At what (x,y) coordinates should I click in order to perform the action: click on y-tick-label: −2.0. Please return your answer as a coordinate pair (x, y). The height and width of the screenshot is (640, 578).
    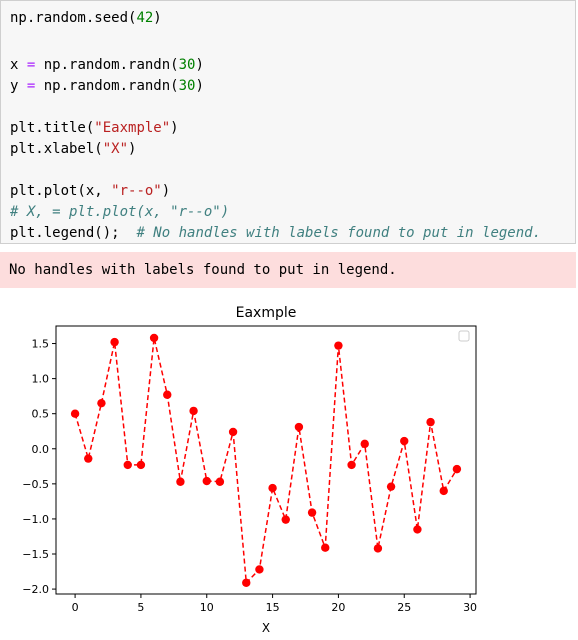
    Looking at the image, I should click on (35, 589).